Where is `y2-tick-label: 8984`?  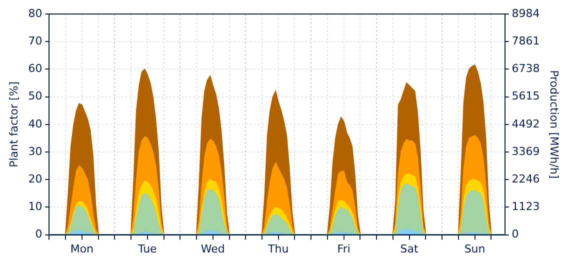 y2-tick-label: 8984 is located at coordinates (526, 13).